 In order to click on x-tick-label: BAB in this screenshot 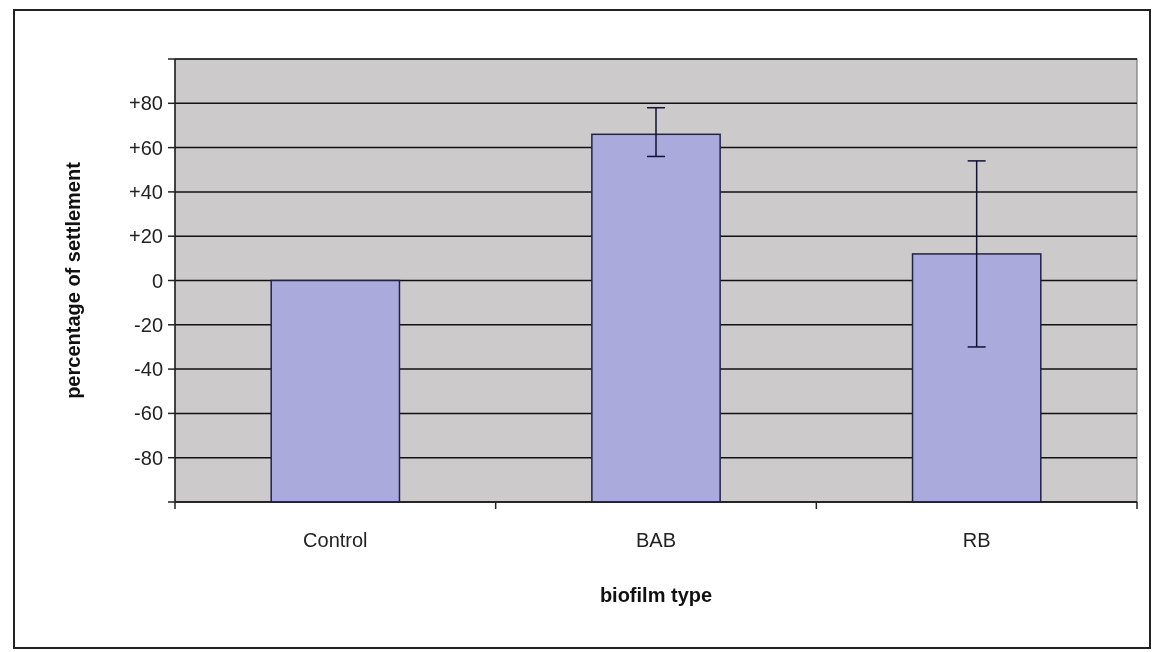, I will do `click(656, 540)`.